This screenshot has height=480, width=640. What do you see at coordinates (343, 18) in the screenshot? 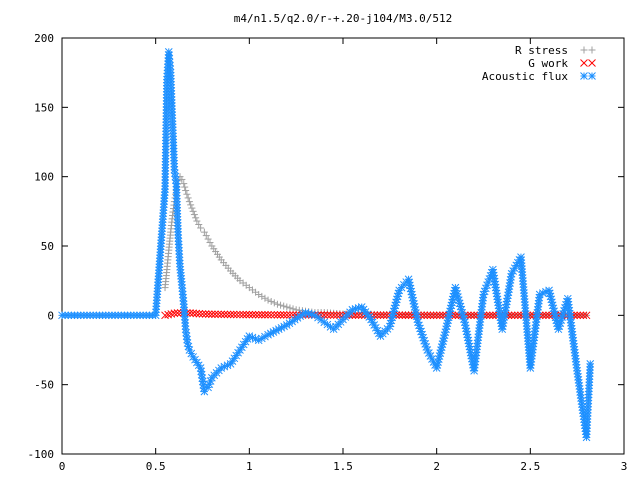
I see `chart-title: m4/n1.5/q2.0/r-+.20-j104/M3.0/512` at bounding box center [343, 18].